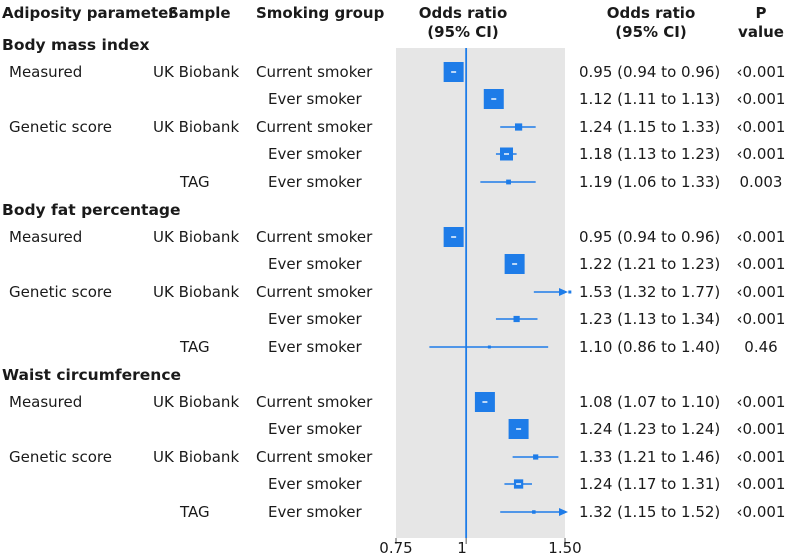 The width and height of the screenshot is (790, 557). I want to click on header-odds-ratio-line2: (95% CI), so click(651, 32).